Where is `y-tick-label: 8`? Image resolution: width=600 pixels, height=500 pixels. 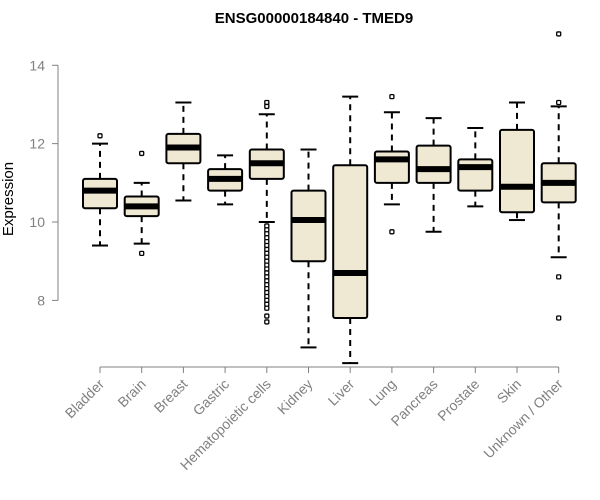 y-tick-label: 8 is located at coordinates (41, 300).